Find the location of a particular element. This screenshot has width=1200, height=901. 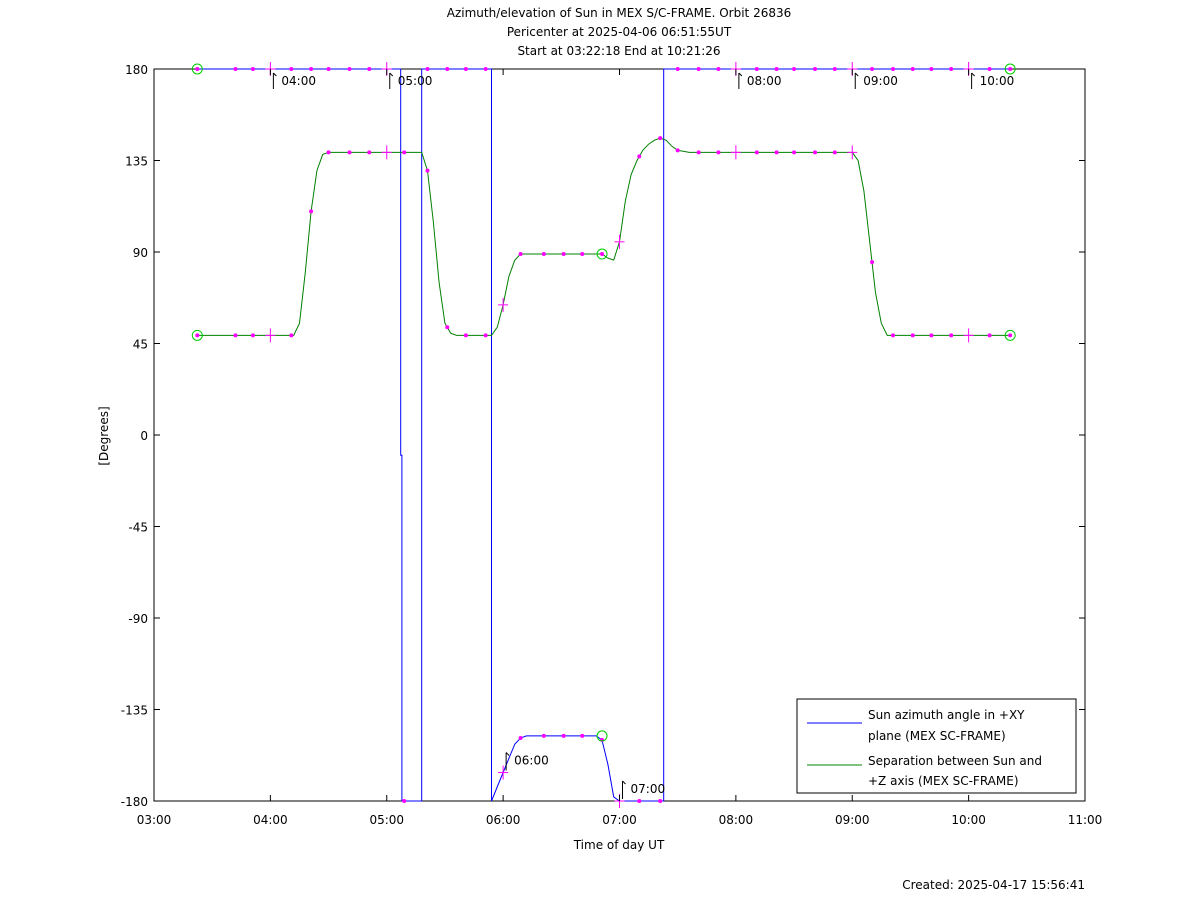

x-tick-label: 04:00 is located at coordinates (270, 820).